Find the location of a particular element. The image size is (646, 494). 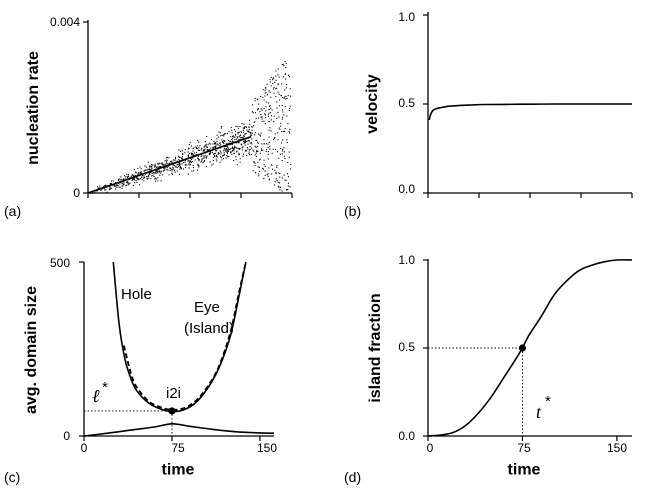

panel-d-t-star: * is located at coordinates (548, 401).